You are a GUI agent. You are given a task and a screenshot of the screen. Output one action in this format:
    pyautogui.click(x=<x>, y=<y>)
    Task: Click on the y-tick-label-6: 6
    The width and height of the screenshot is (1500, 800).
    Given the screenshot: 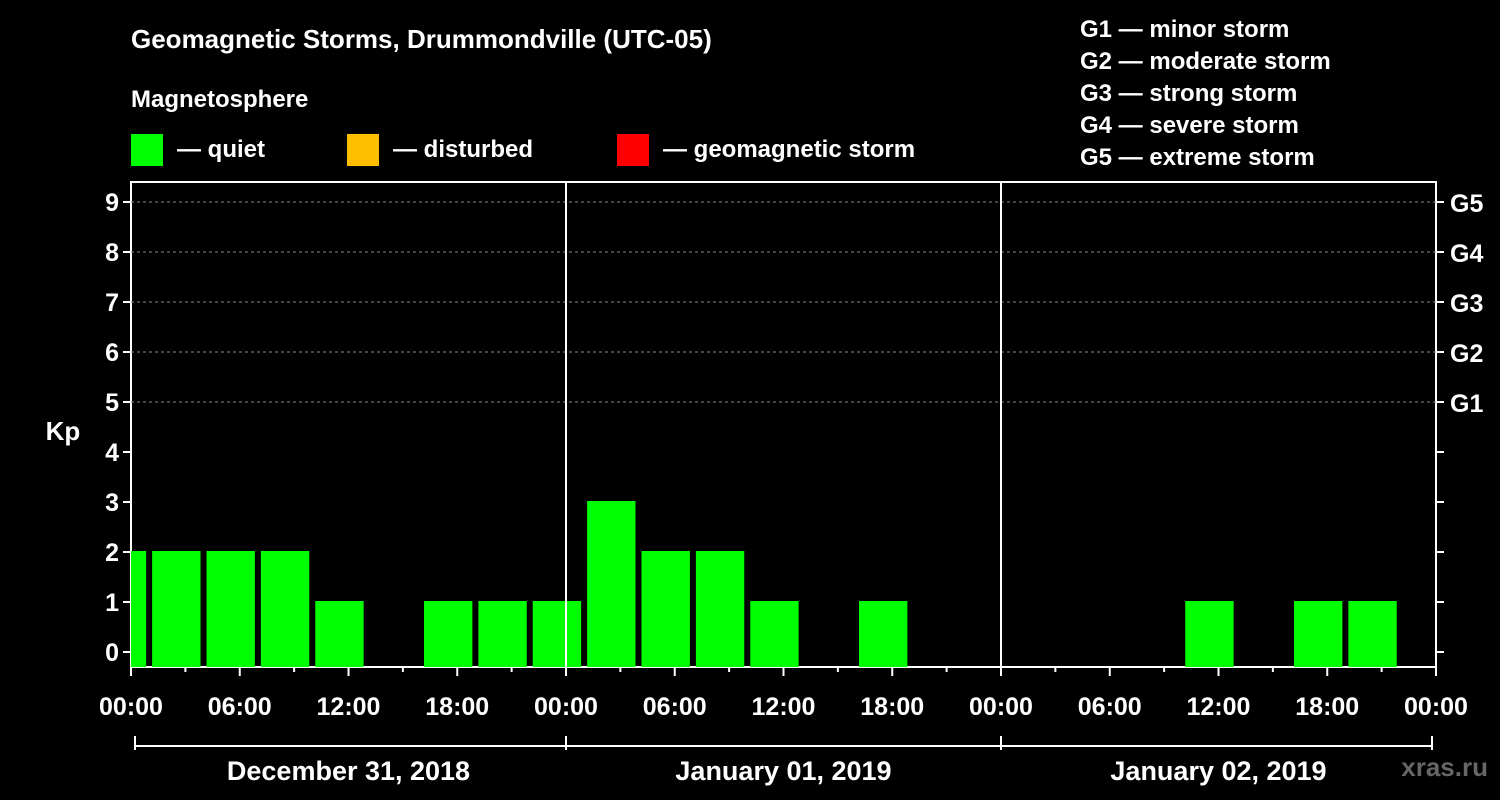 What is the action you would take?
    pyautogui.click(x=112, y=353)
    